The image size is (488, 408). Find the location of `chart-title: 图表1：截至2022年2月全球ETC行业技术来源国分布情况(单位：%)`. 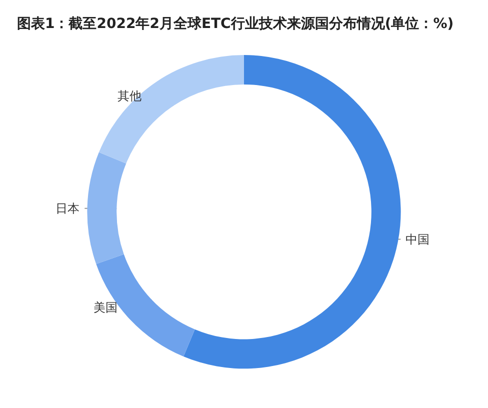

chart-title: 图表1：截至2022年2月全球ETC行业技术来源国分布情况(单位：%) is located at coordinates (235, 24).